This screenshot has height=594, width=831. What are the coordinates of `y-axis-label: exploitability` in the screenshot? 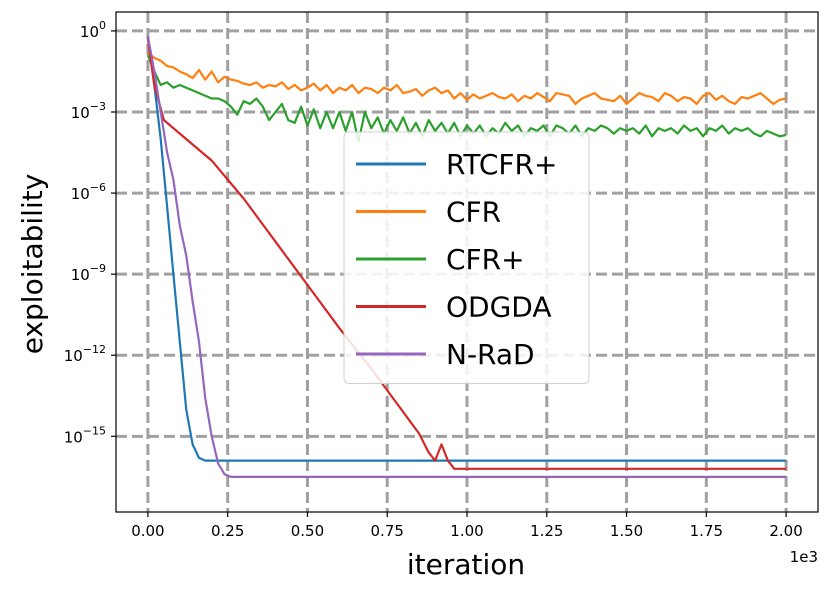 It's located at (32, 264).